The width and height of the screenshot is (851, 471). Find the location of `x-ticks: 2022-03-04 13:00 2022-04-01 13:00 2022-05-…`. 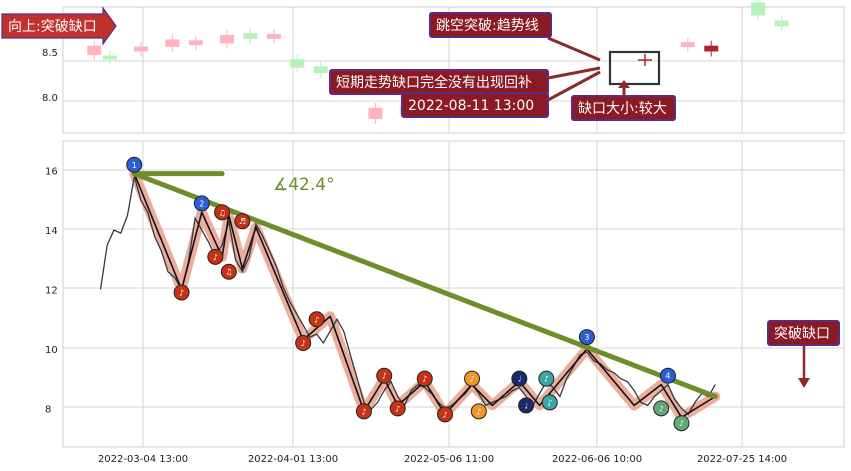

x-ticks: 2022-03-04 13:00 2022-04-01 13:00 2022-05-… is located at coordinates (442, 459).